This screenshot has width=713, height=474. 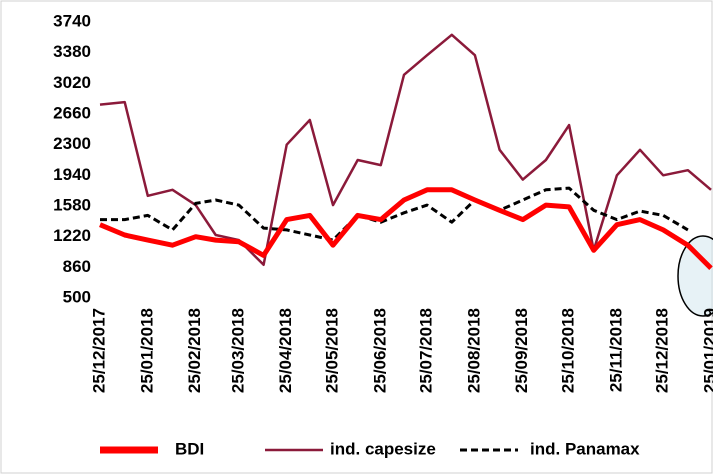 What do you see at coordinates (77, 266) in the screenshot?
I see `y-tick-label: 860` at bounding box center [77, 266].